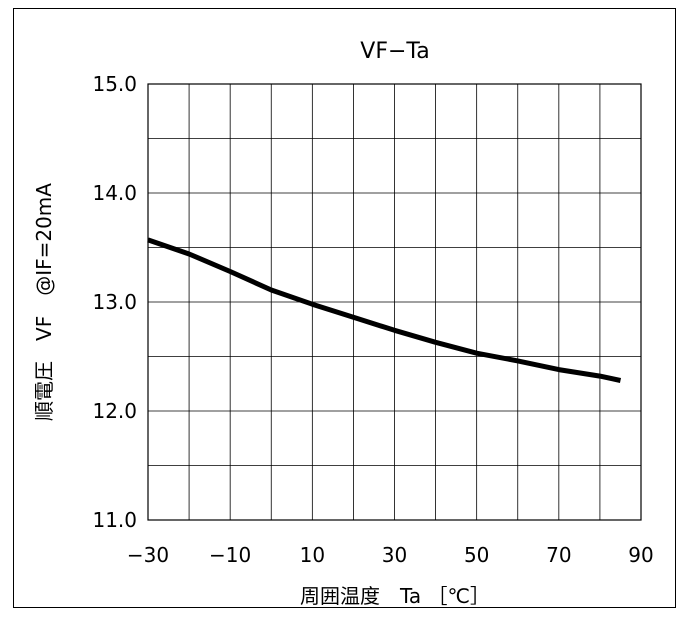 This screenshot has width=690, height=617. What do you see at coordinates (114, 84) in the screenshot?
I see `y-tick-label: 15.0` at bounding box center [114, 84].